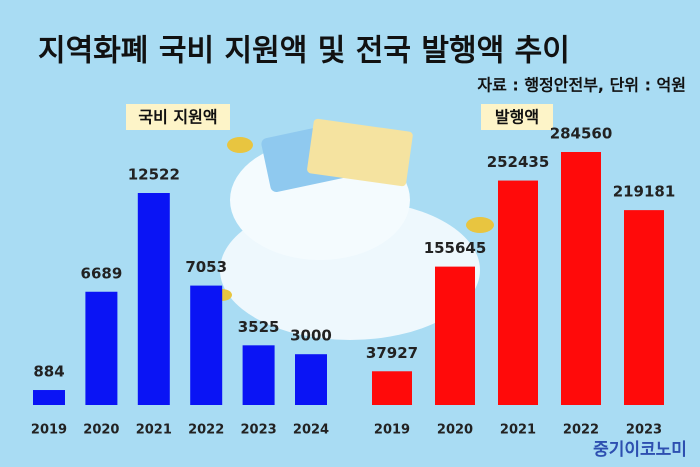 The height and width of the screenshot is (467, 700). Describe the element at coordinates (102, 273) in the screenshot. I see `value-label: 6689` at that location.